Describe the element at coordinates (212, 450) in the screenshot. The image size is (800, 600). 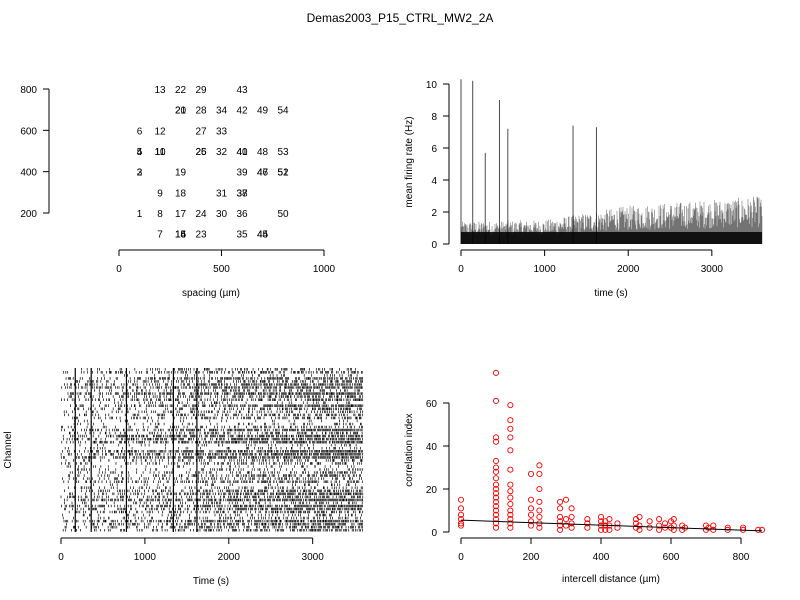
I see `raster-spike-ticks` at that location.